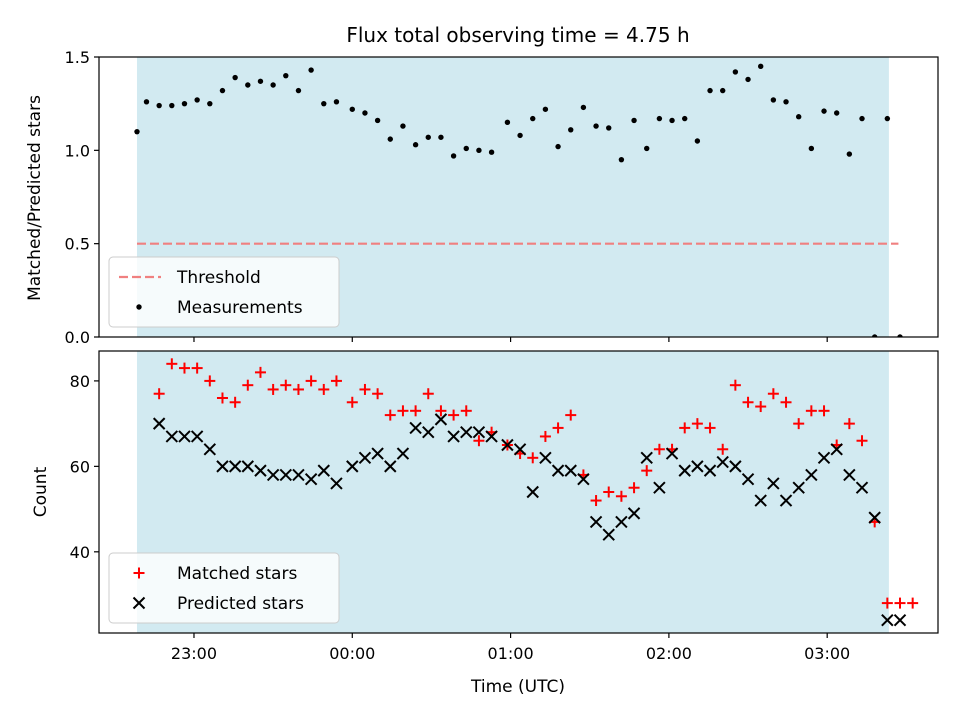  Describe the element at coordinates (35, 198) in the screenshot. I see `top-y-axis-label: Matched/Predicted stars` at that location.